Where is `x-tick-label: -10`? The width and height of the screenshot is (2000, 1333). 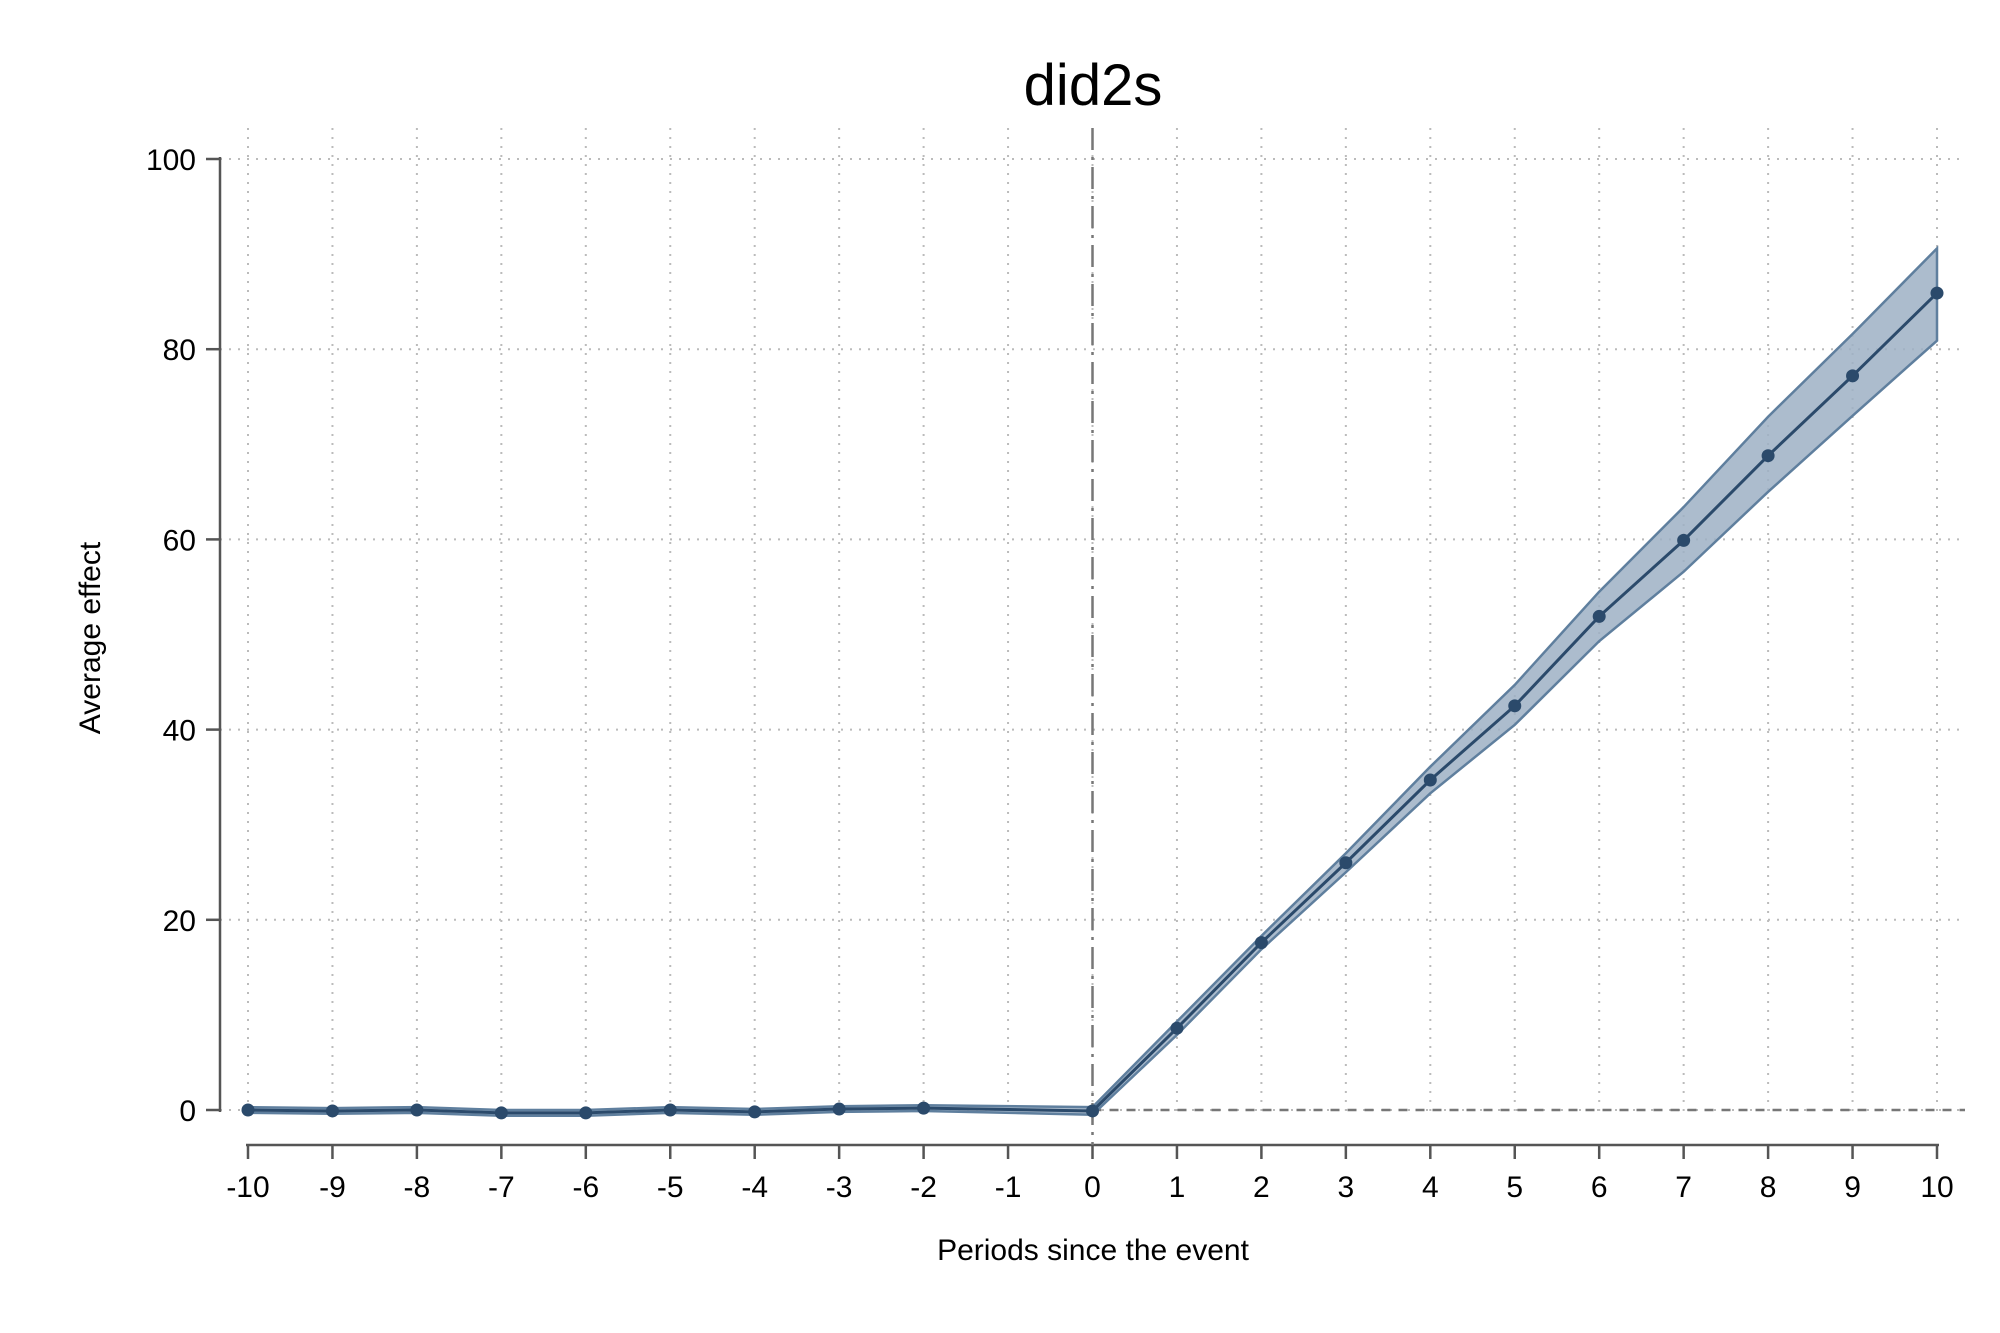
x-tick-label: -10 is located at coordinates (247, 1187).